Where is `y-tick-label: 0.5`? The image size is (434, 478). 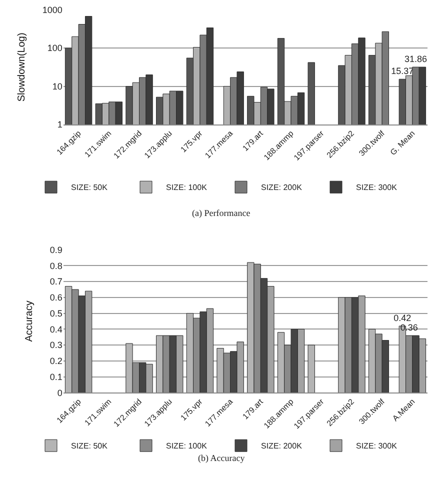
y-tick-label: 0.5 is located at coordinates (56, 313).